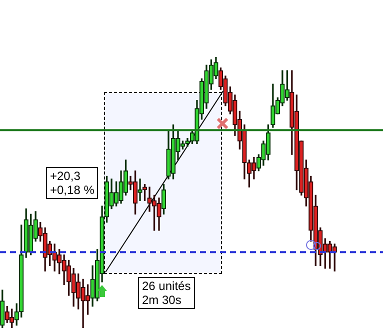 This screenshot has height=330, width=383. What do you see at coordinates (72, 183) in the screenshot?
I see `annotation: +20,3 +0,18 %` at bounding box center [72, 183].